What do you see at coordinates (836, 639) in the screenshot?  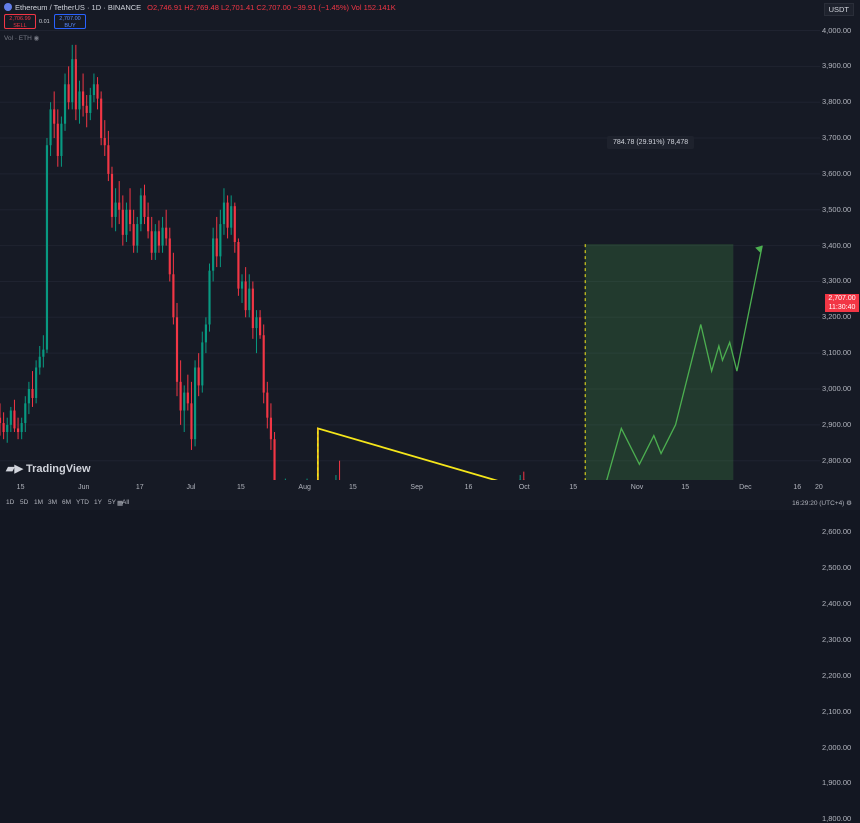 I see `price-tick-label: 2,300.00` at bounding box center [836, 639].